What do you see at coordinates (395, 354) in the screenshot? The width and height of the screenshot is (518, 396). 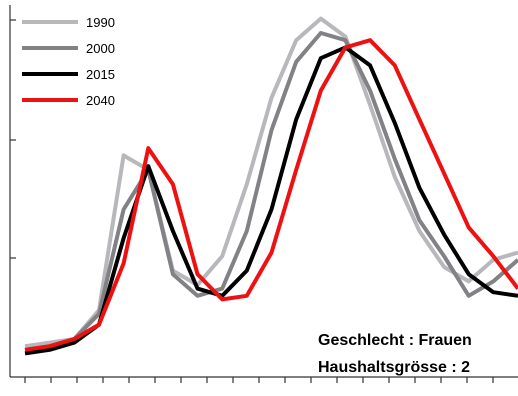 I see `annotations: Geschlecht : Frauen Haushaltsgrösse : 2` at bounding box center [395, 354].